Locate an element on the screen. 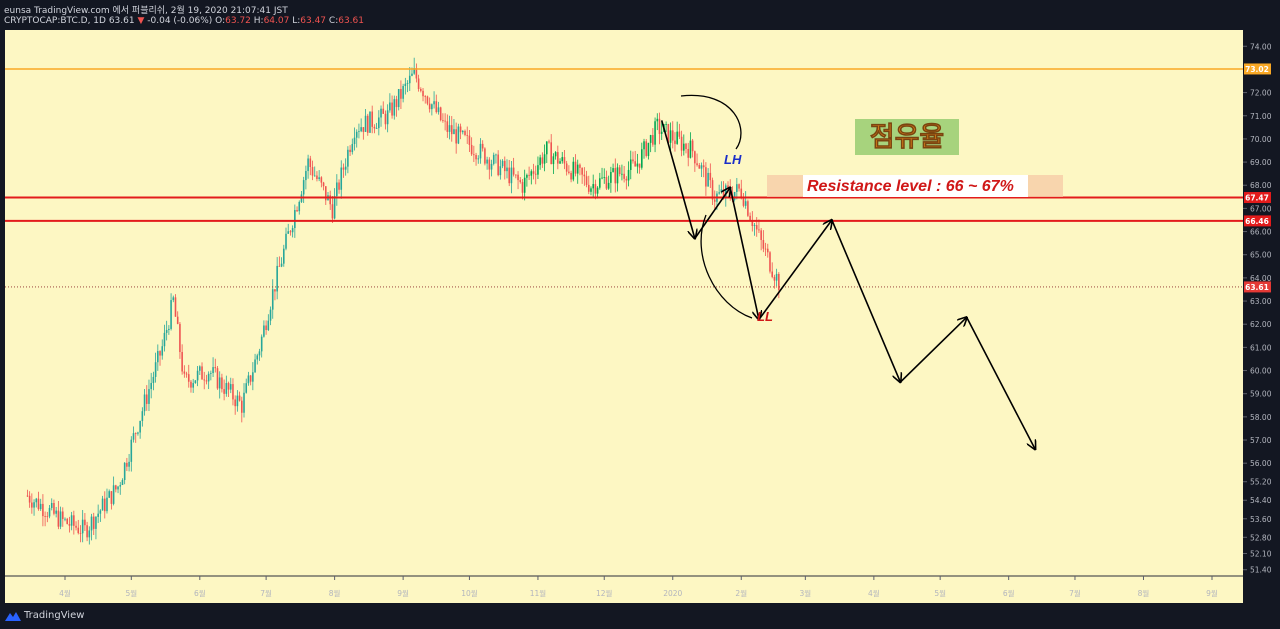 Image resolution: width=1280 pixels, height=629 pixels. time-tick-label: 8월 is located at coordinates (335, 593).